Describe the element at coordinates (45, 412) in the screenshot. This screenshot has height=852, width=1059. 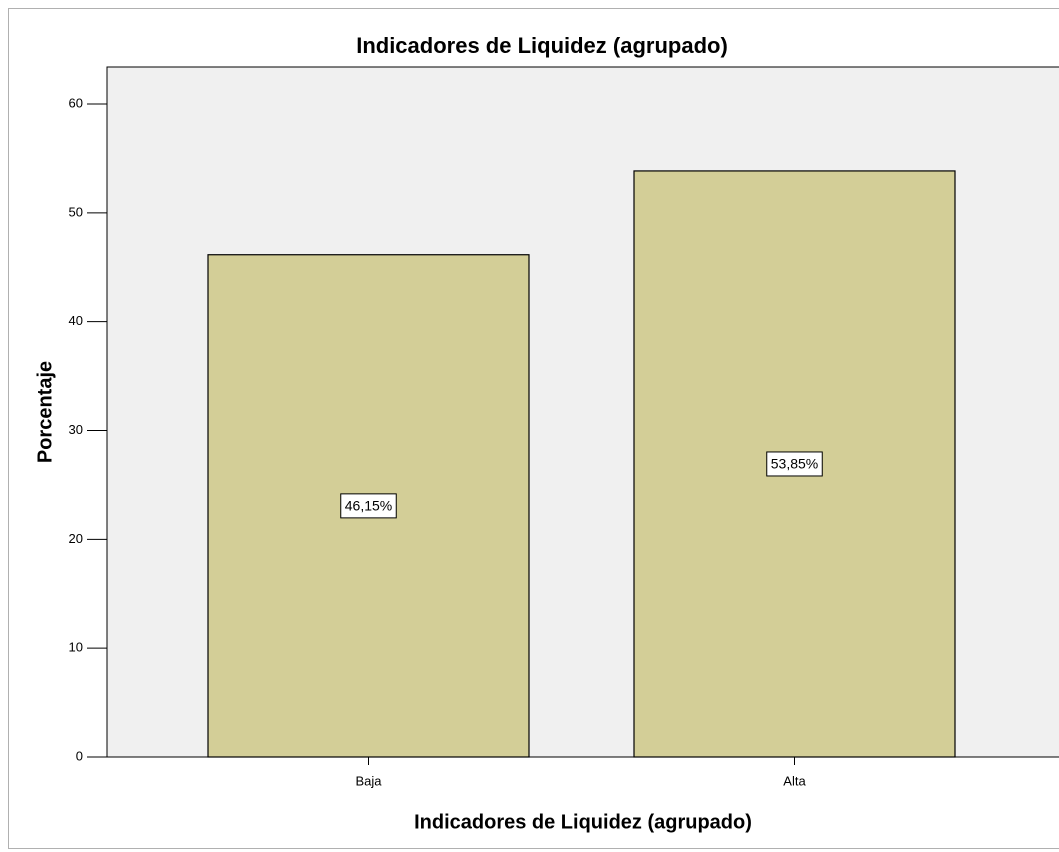
I see `y-axis-title: Porcentaje` at that location.